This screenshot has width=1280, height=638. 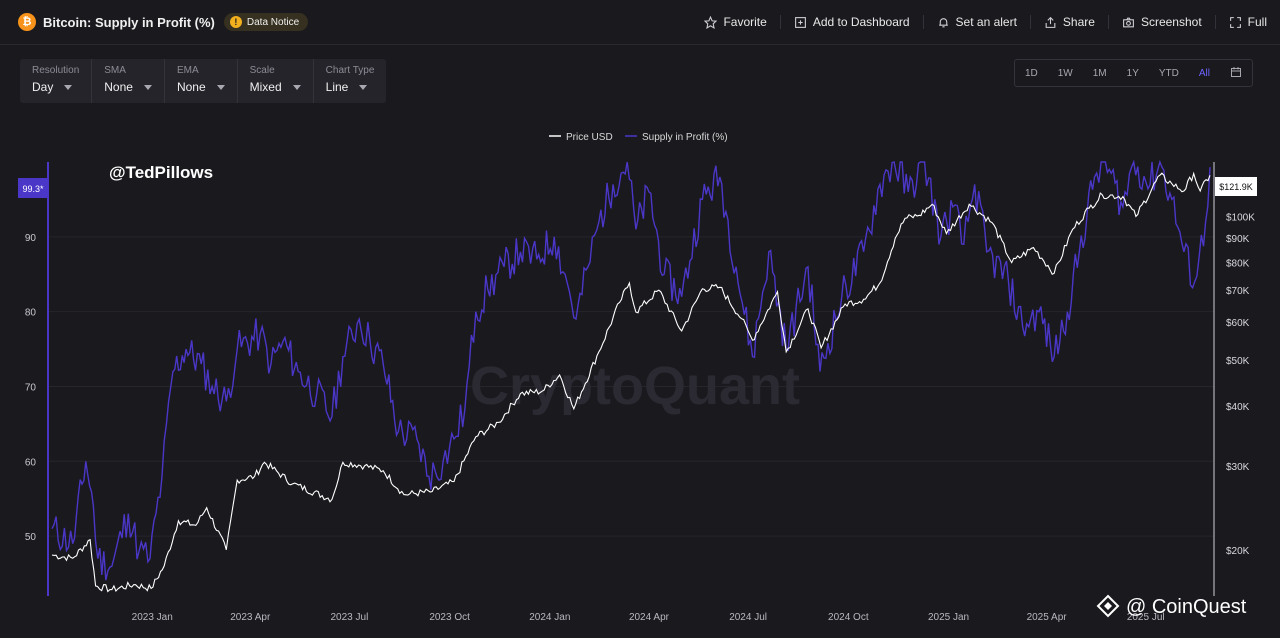 I want to click on screenshot-button: Screenshot, so click(x=1161, y=22).